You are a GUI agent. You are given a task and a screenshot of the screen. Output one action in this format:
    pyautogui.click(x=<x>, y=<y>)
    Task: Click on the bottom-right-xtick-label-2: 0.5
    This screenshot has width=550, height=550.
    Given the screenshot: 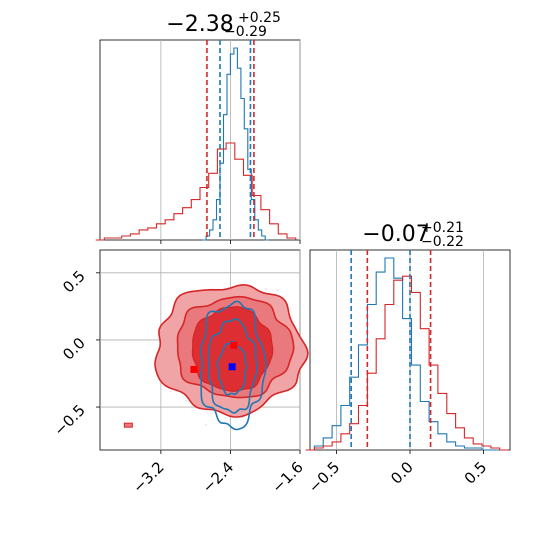 What is the action you would take?
    pyautogui.click(x=476, y=473)
    